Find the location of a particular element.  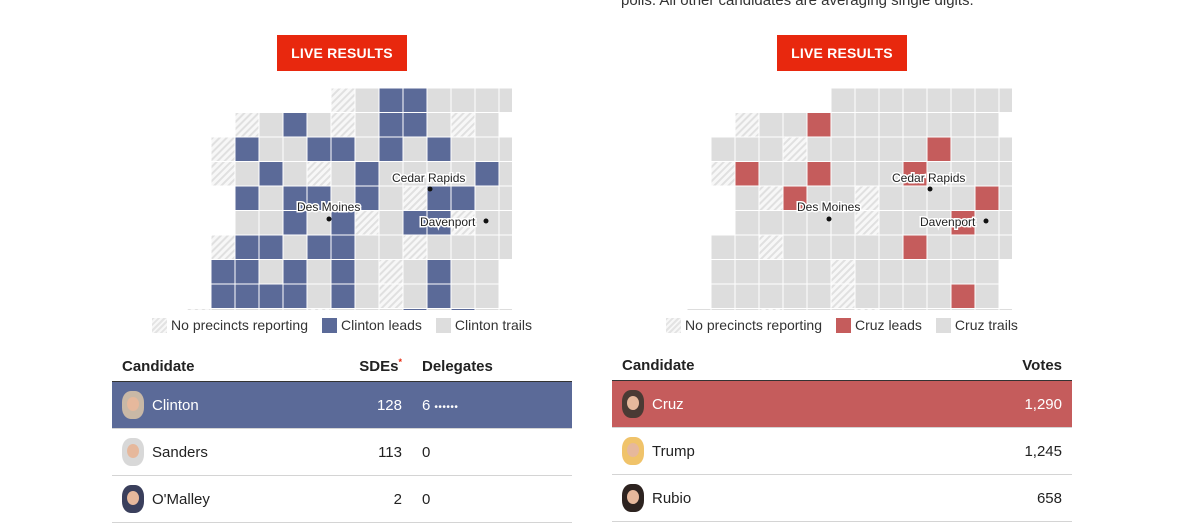

table-row: Rubio 658 is located at coordinates (842, 498).